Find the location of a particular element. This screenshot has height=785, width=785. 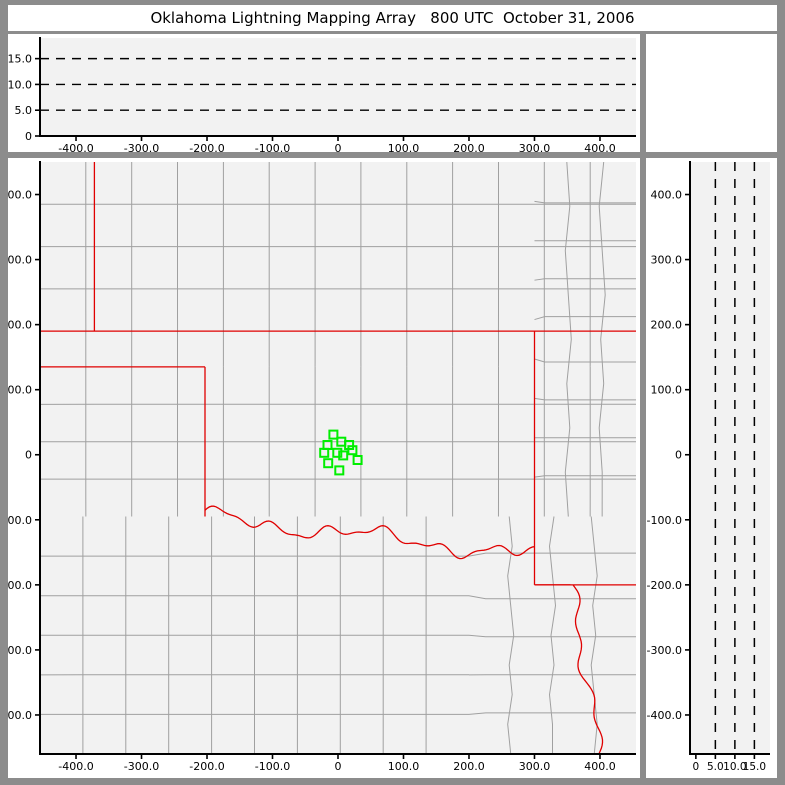

x-tick-labels: 0 5.0 10.015.0 is located at coordinates (729, 763).